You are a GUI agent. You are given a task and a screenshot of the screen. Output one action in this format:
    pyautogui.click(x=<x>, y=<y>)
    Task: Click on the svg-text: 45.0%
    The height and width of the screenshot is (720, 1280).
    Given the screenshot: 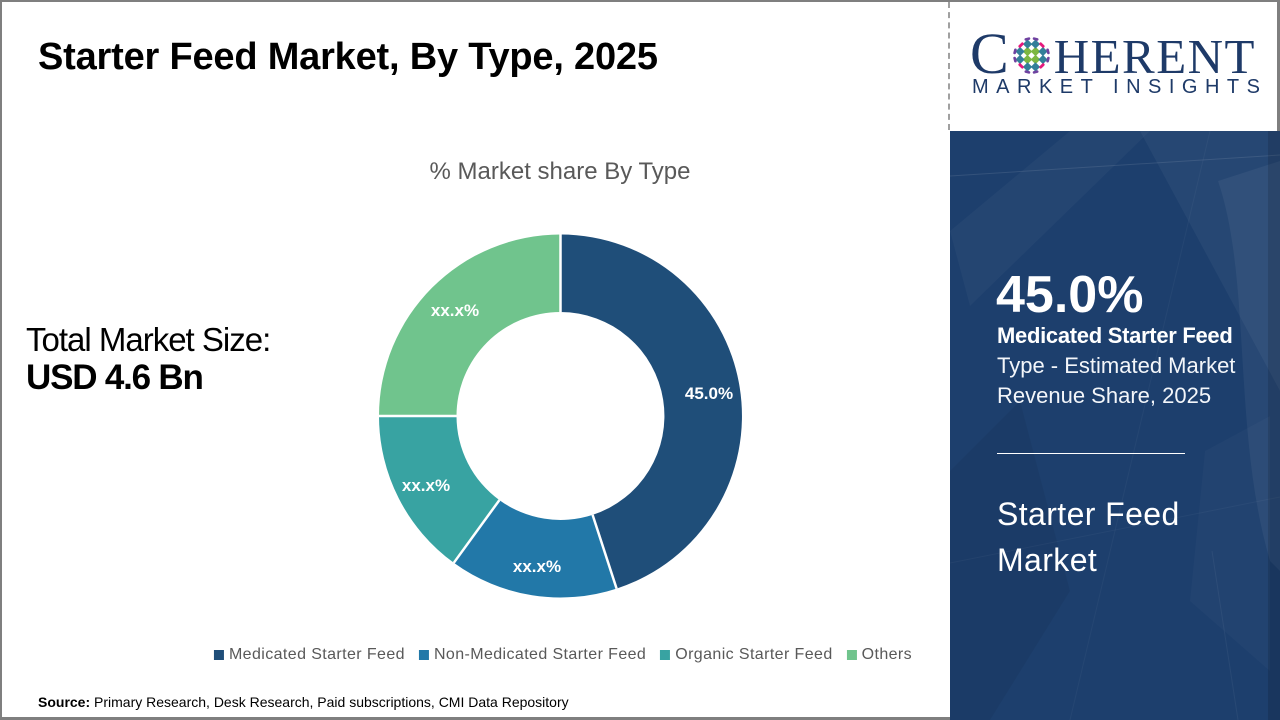 What is the action you would take?
    pyautogui.click(x=709, y=393)
    